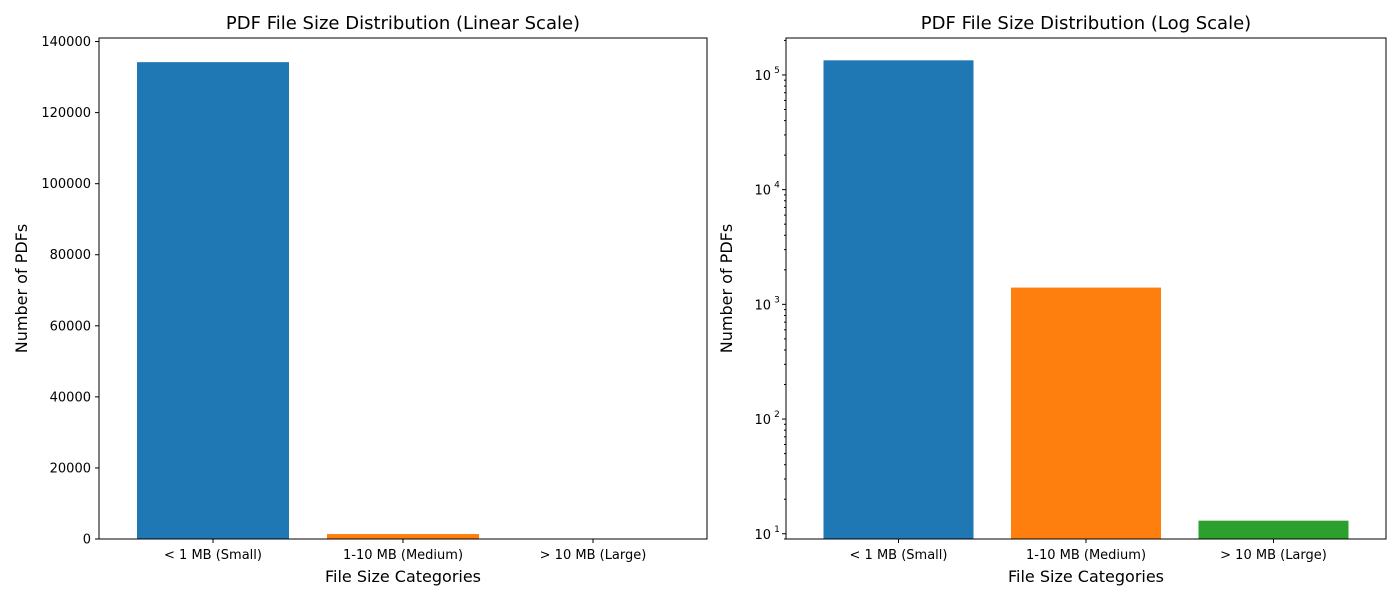 The image size is (1400, 600). What do you see at coordinates (66, 113) in the screenshot?
I see `y-tick-label: 120000` at bounding box center [66, 113].